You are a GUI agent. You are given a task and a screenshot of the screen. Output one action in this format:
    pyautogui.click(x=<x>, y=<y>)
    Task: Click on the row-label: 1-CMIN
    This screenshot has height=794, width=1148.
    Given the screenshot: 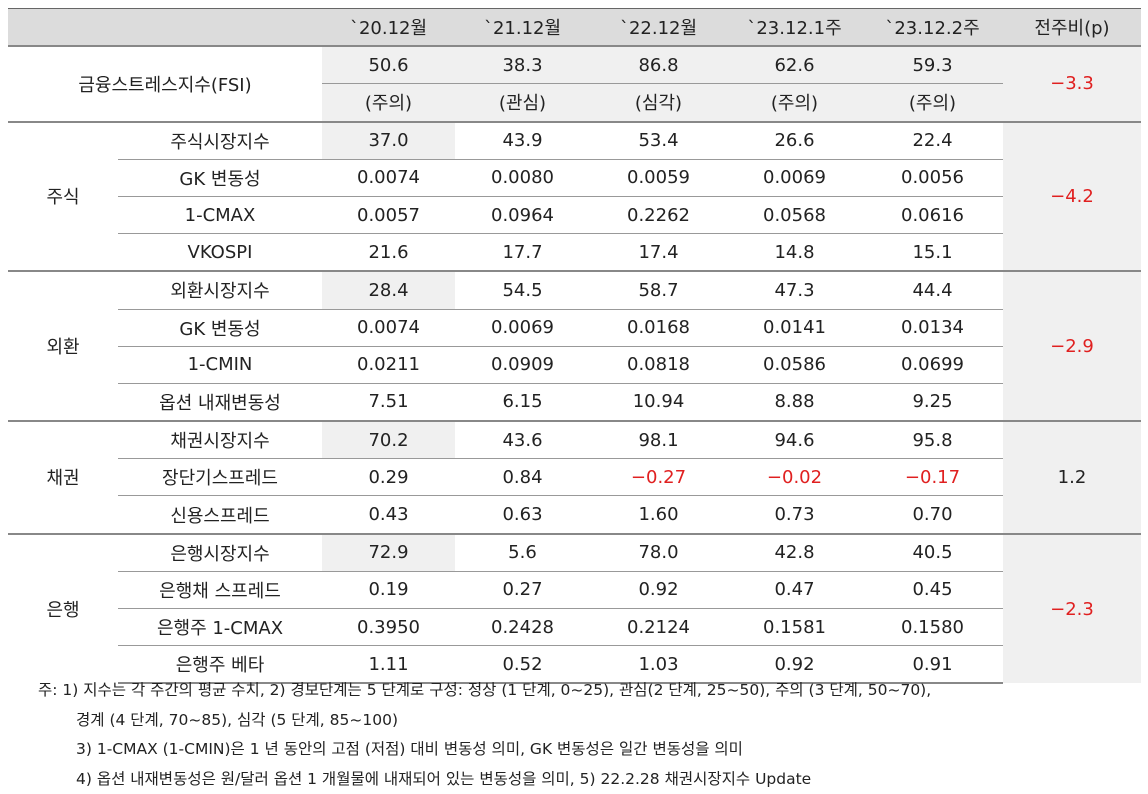 What is the action you would take?
    pyautogui.click(x=220, y=364)
    